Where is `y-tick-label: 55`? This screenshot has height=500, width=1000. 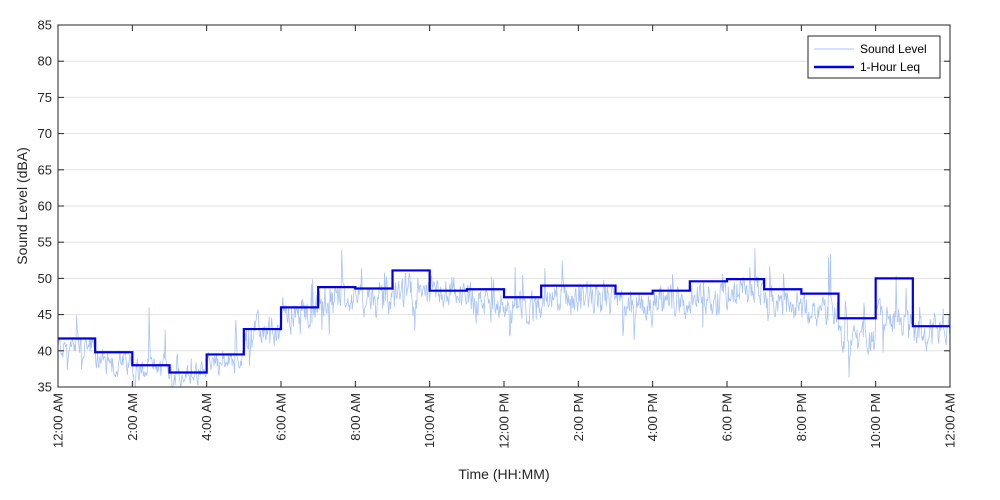 y-tick-label: 55 is located at coordinates (45, 242).